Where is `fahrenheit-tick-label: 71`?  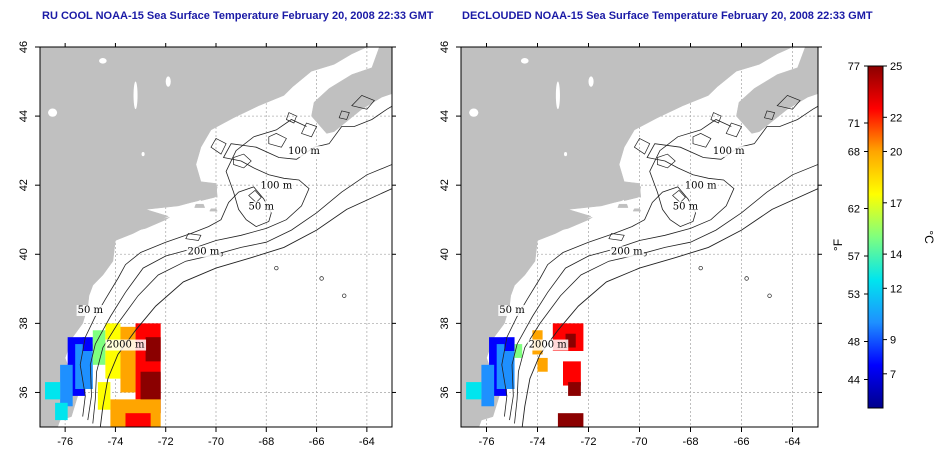
fahrenheit-tick-label: 71 is located at coordinates (854, 124).